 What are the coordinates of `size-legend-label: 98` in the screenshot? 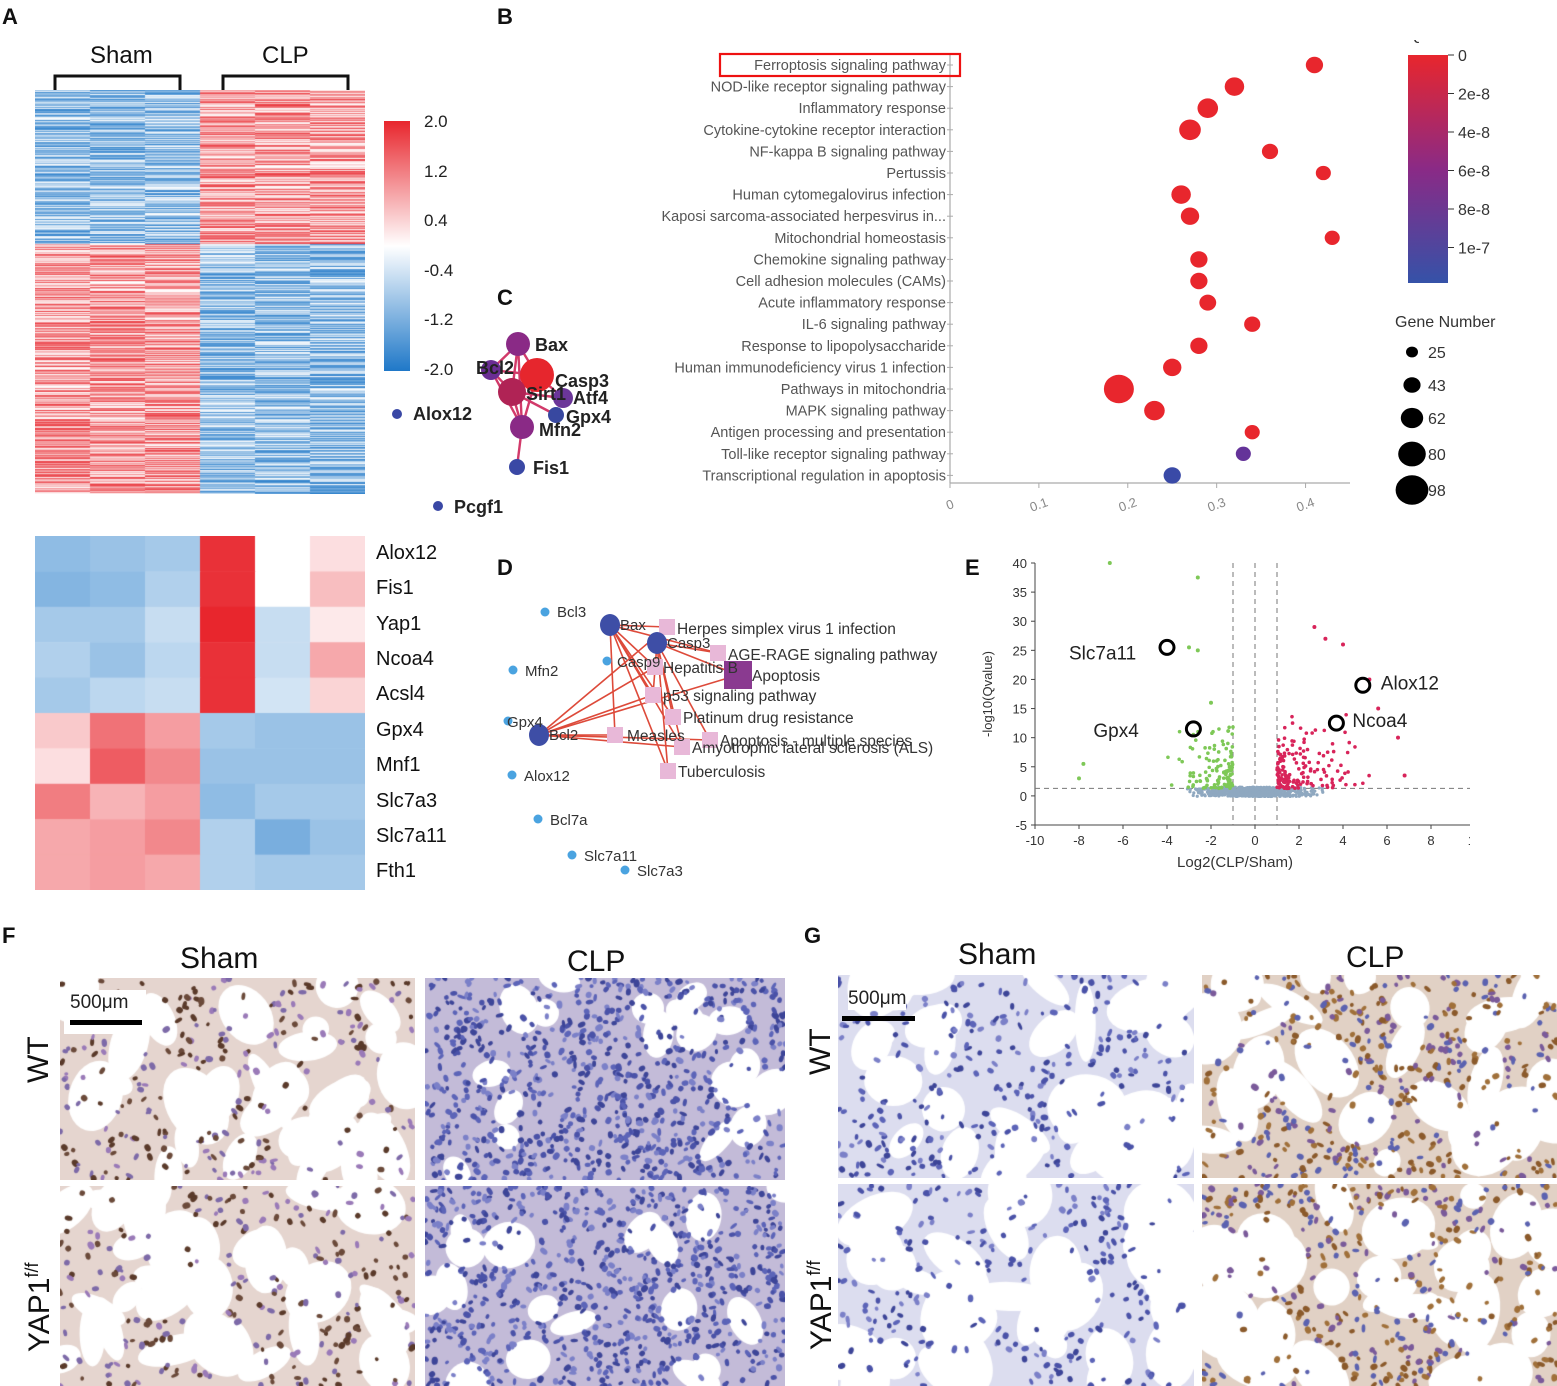 It's located at (1437, 491).